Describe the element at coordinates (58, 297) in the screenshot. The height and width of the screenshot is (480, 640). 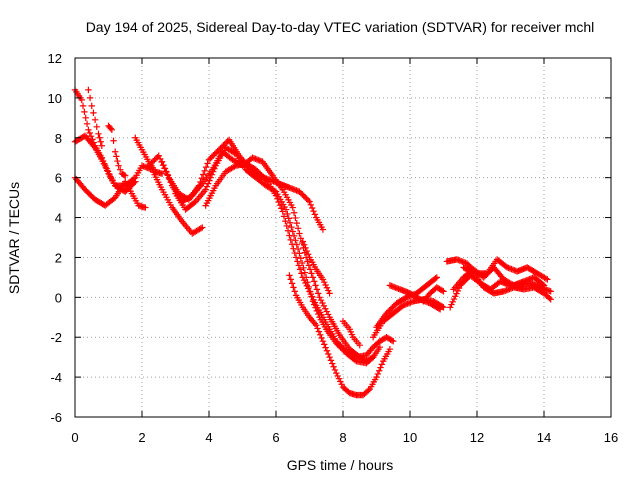
I see `y-tick-label: 0` at that location.